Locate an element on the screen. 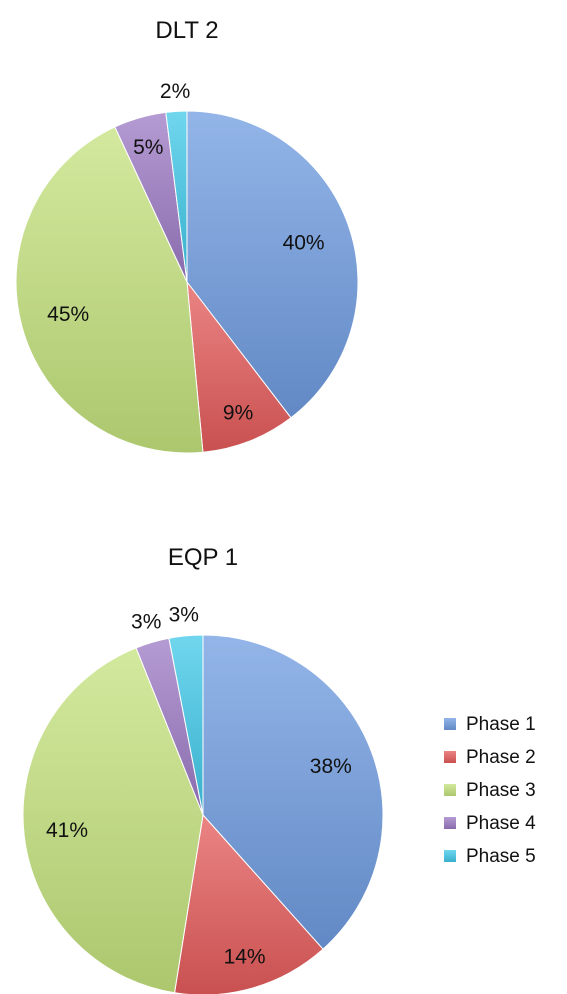  slice-label-phase-1: 40% is located at coordinates (304, 243).